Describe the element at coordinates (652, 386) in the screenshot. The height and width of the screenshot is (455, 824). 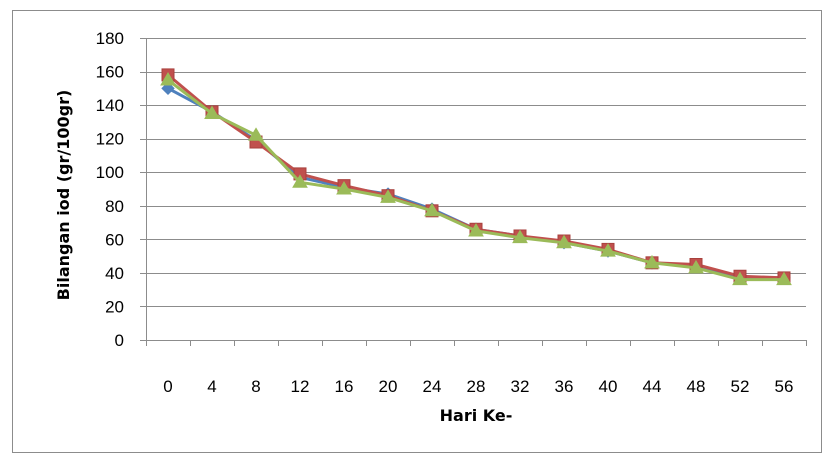
I see `x-tick-label: 44` at that location.